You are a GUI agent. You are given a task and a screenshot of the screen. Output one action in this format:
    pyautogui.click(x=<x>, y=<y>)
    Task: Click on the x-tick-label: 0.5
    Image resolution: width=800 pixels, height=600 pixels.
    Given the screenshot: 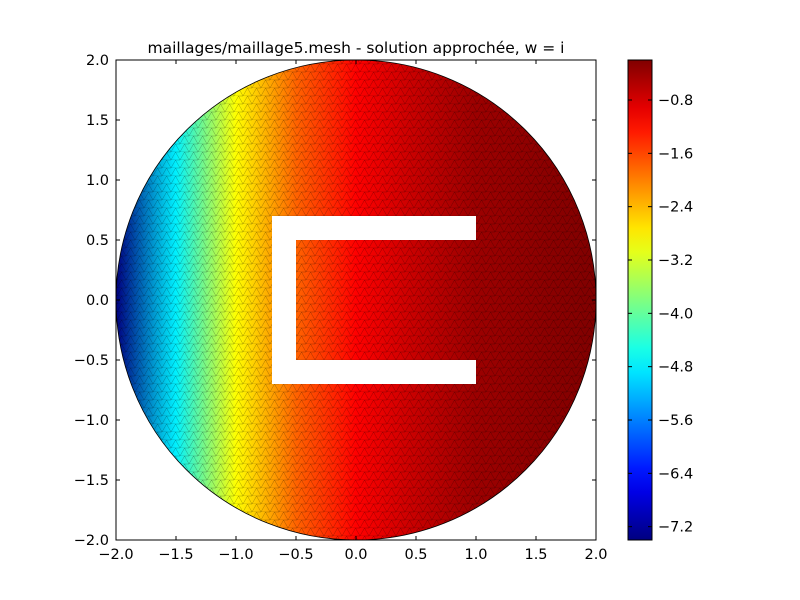 What is the action you would take?
    pyautogui.click(x=415, y=555)
    